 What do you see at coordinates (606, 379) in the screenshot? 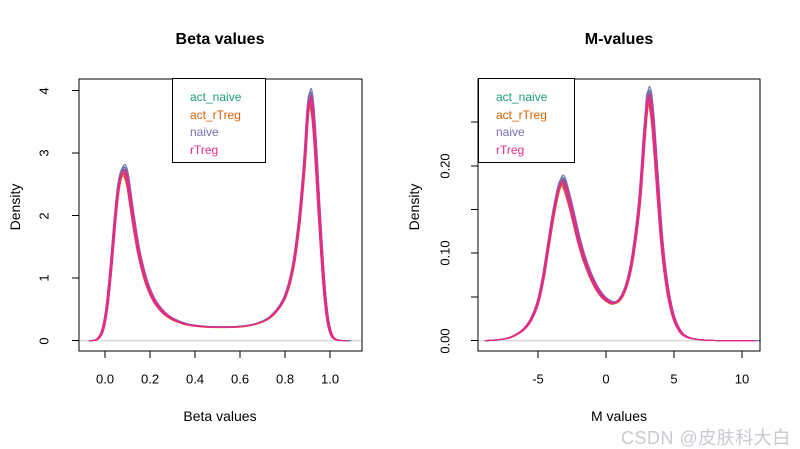
I see `x-tick-label: 0` at bounding box center [606, 379].